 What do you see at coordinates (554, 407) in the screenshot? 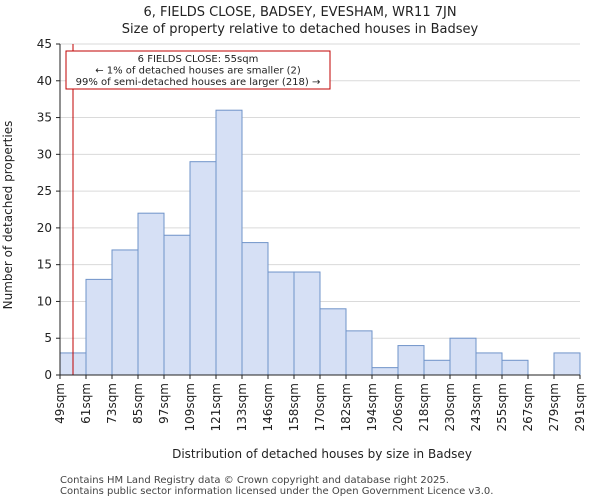
I see `x-tick-label: 279sqm` at bounding box center [554, 407].